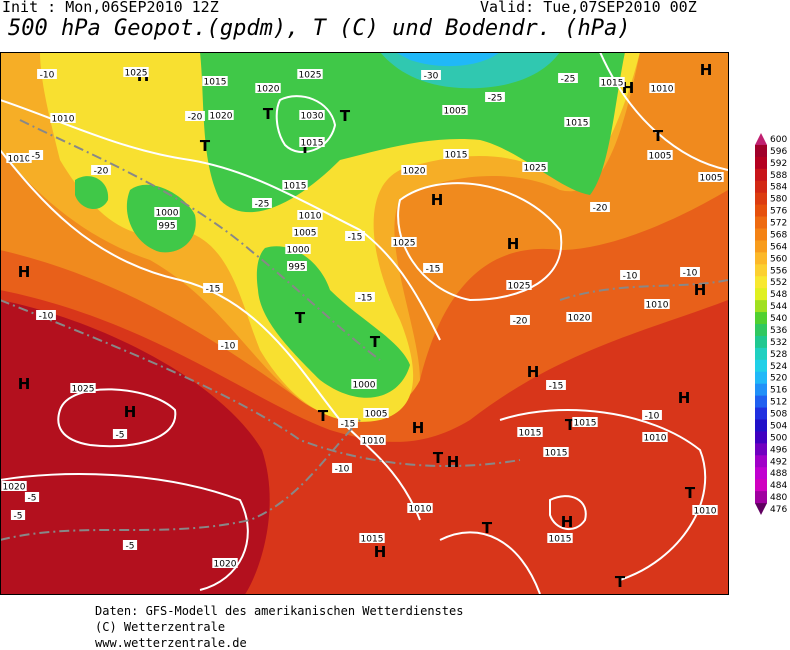  What do you see at coordinates (778, 307) in the screenshot?
I see `colorbar-label: 544` at bounding box center [778, 307].